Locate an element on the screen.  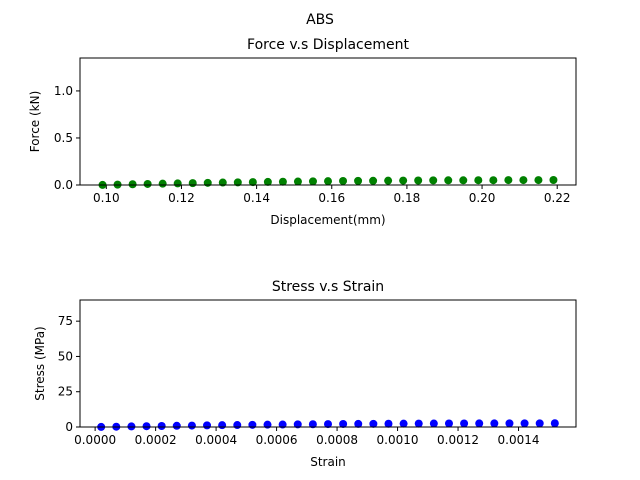
x-tick-label: 0.14 is located at coordinates (256, 198).